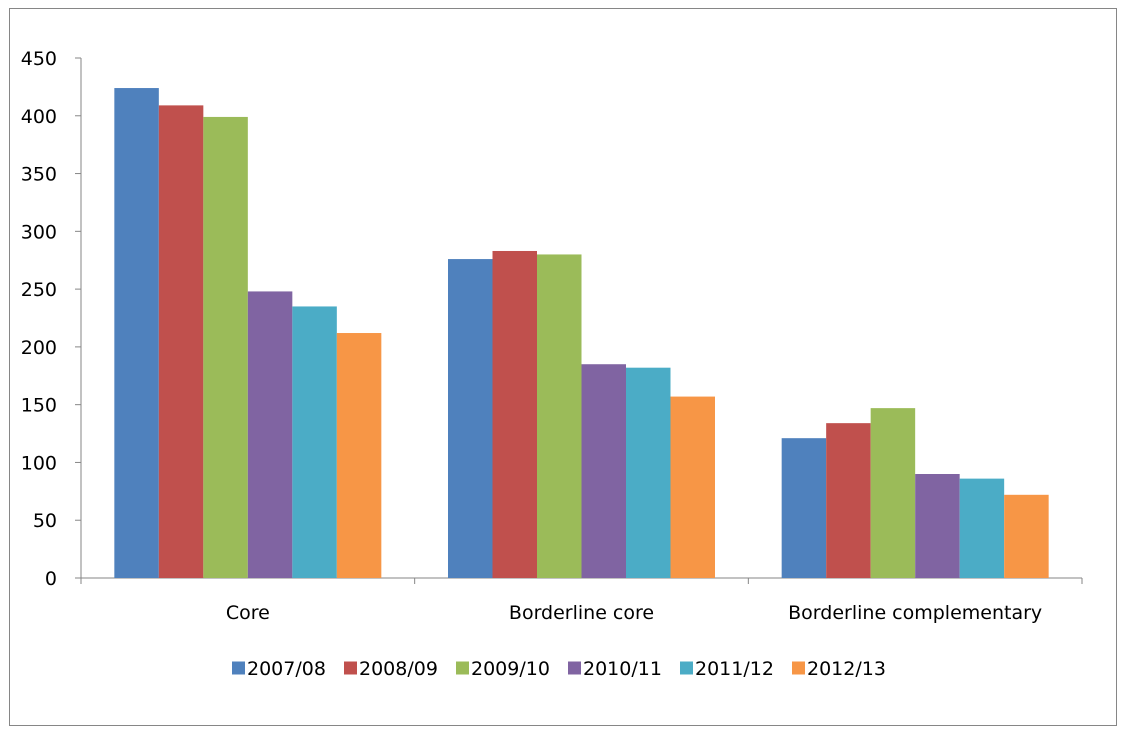 The image size is (1128, 735). Describe the element at coordinates (286, 669) in the screenshot. I see `legend-label: 2007/08` at that location.